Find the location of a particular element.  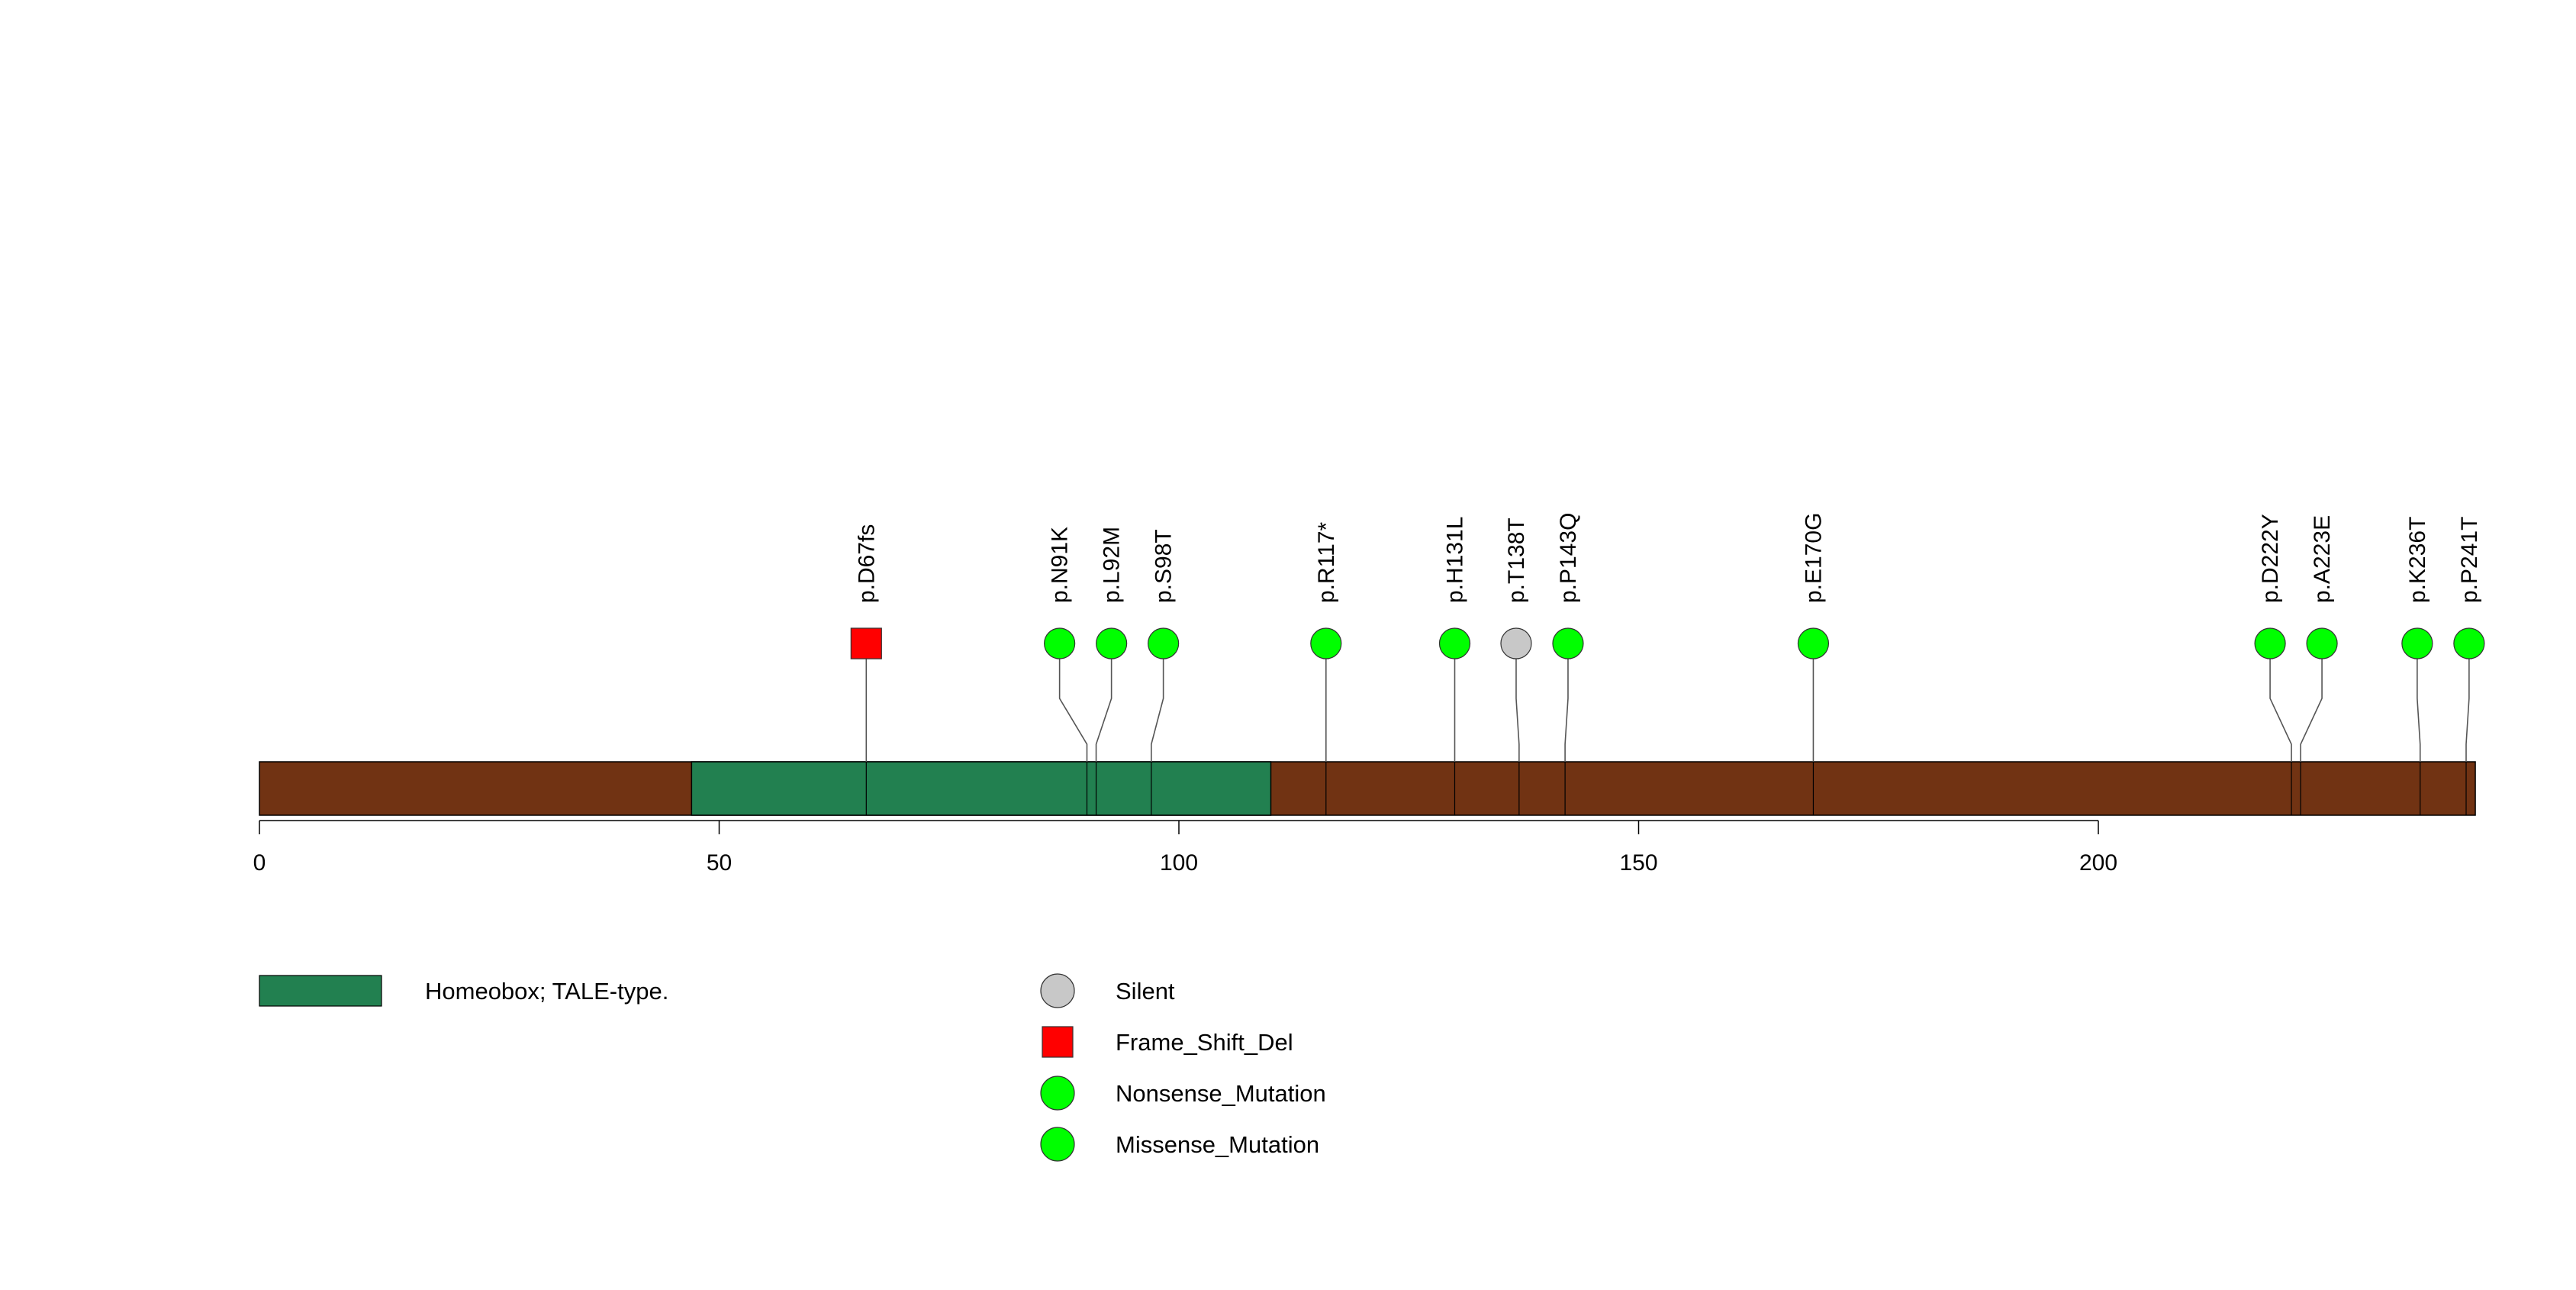

x-tick-label: 50 is located at coordinates (719, 863).